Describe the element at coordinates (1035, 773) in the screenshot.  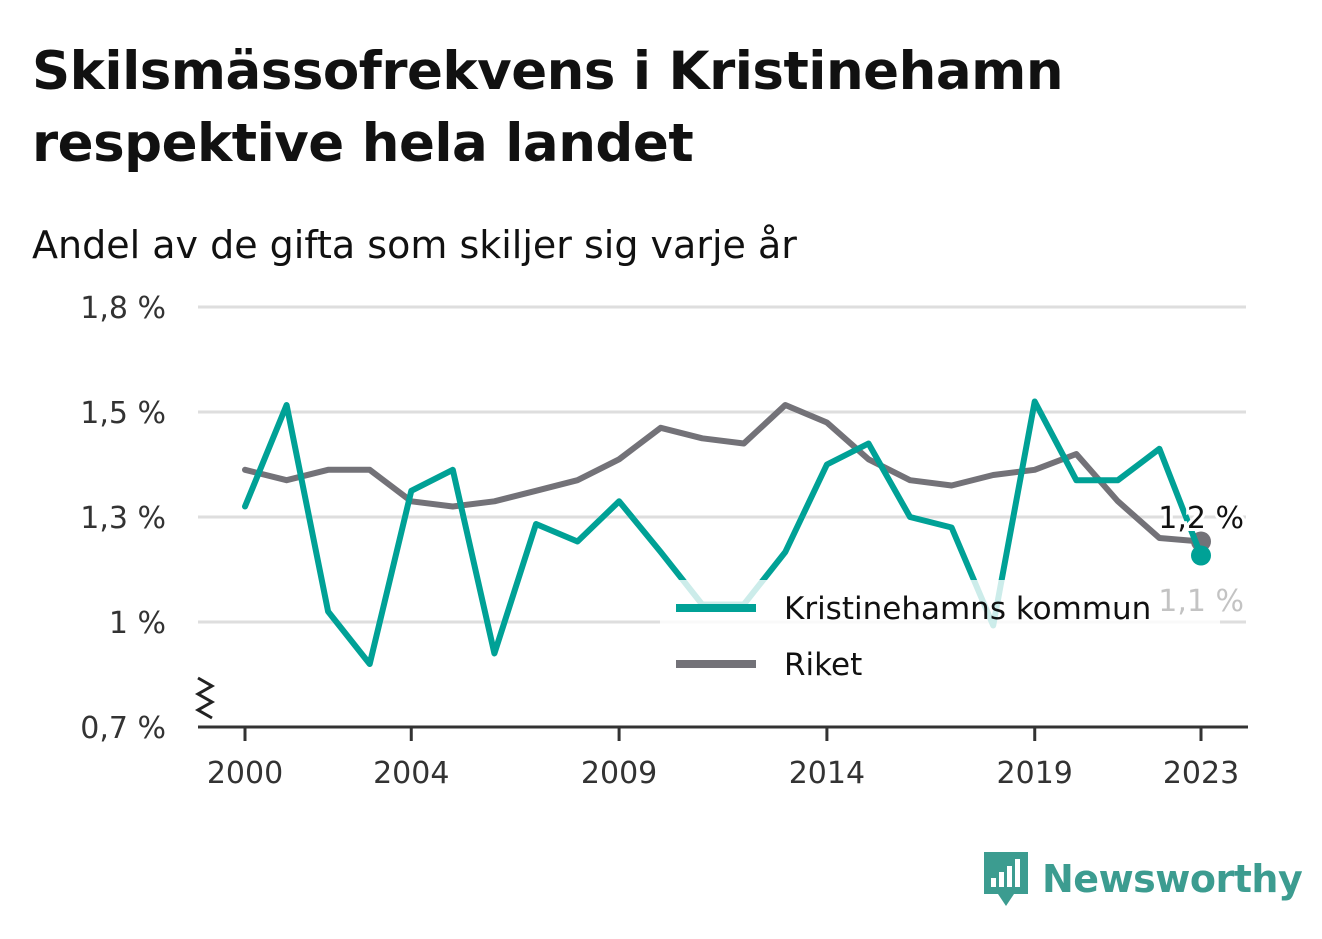
I see `x-tick-label: 2019` at that location.